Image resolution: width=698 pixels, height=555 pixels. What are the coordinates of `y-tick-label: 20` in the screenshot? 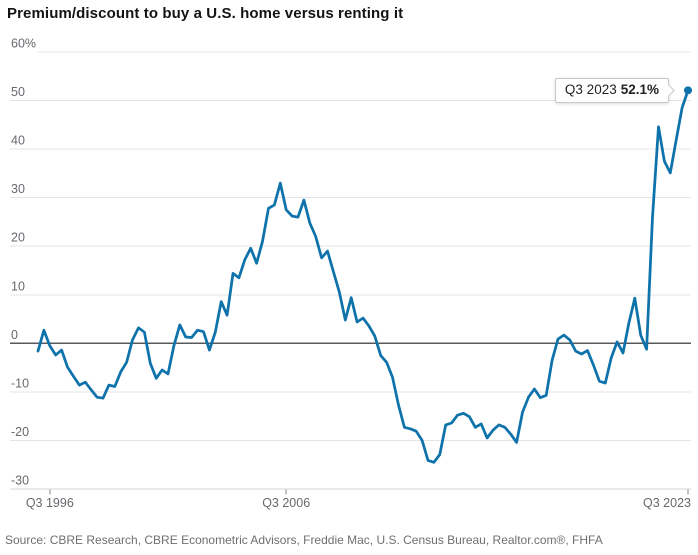 It's located at (18, 238).